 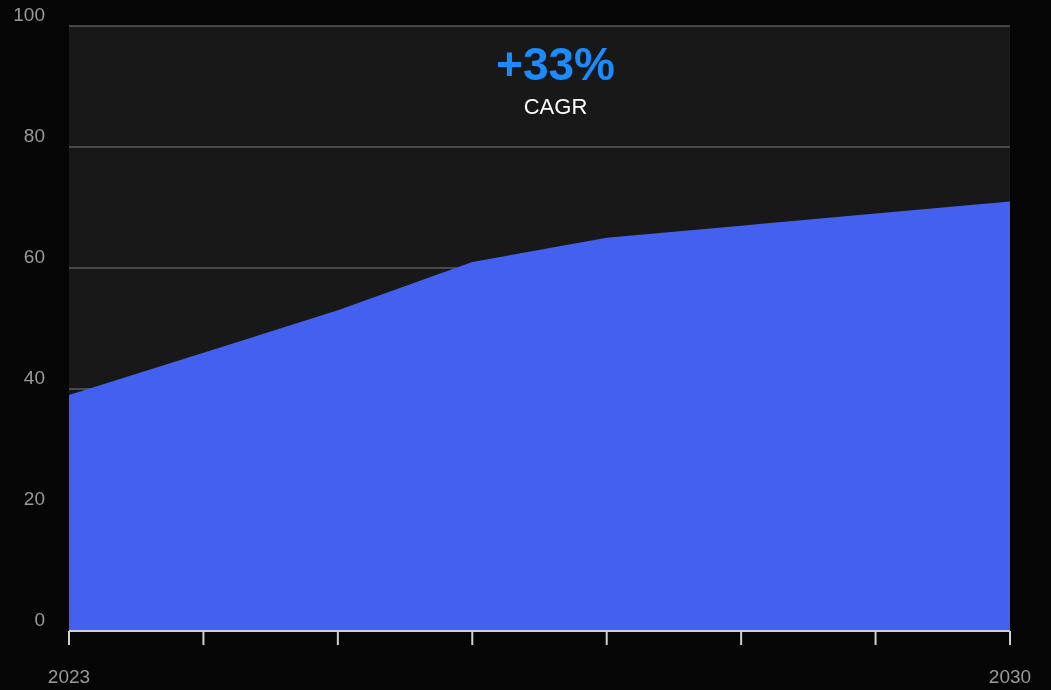 I want to click on y-tick-label: 40, so click(x=34, y=377).